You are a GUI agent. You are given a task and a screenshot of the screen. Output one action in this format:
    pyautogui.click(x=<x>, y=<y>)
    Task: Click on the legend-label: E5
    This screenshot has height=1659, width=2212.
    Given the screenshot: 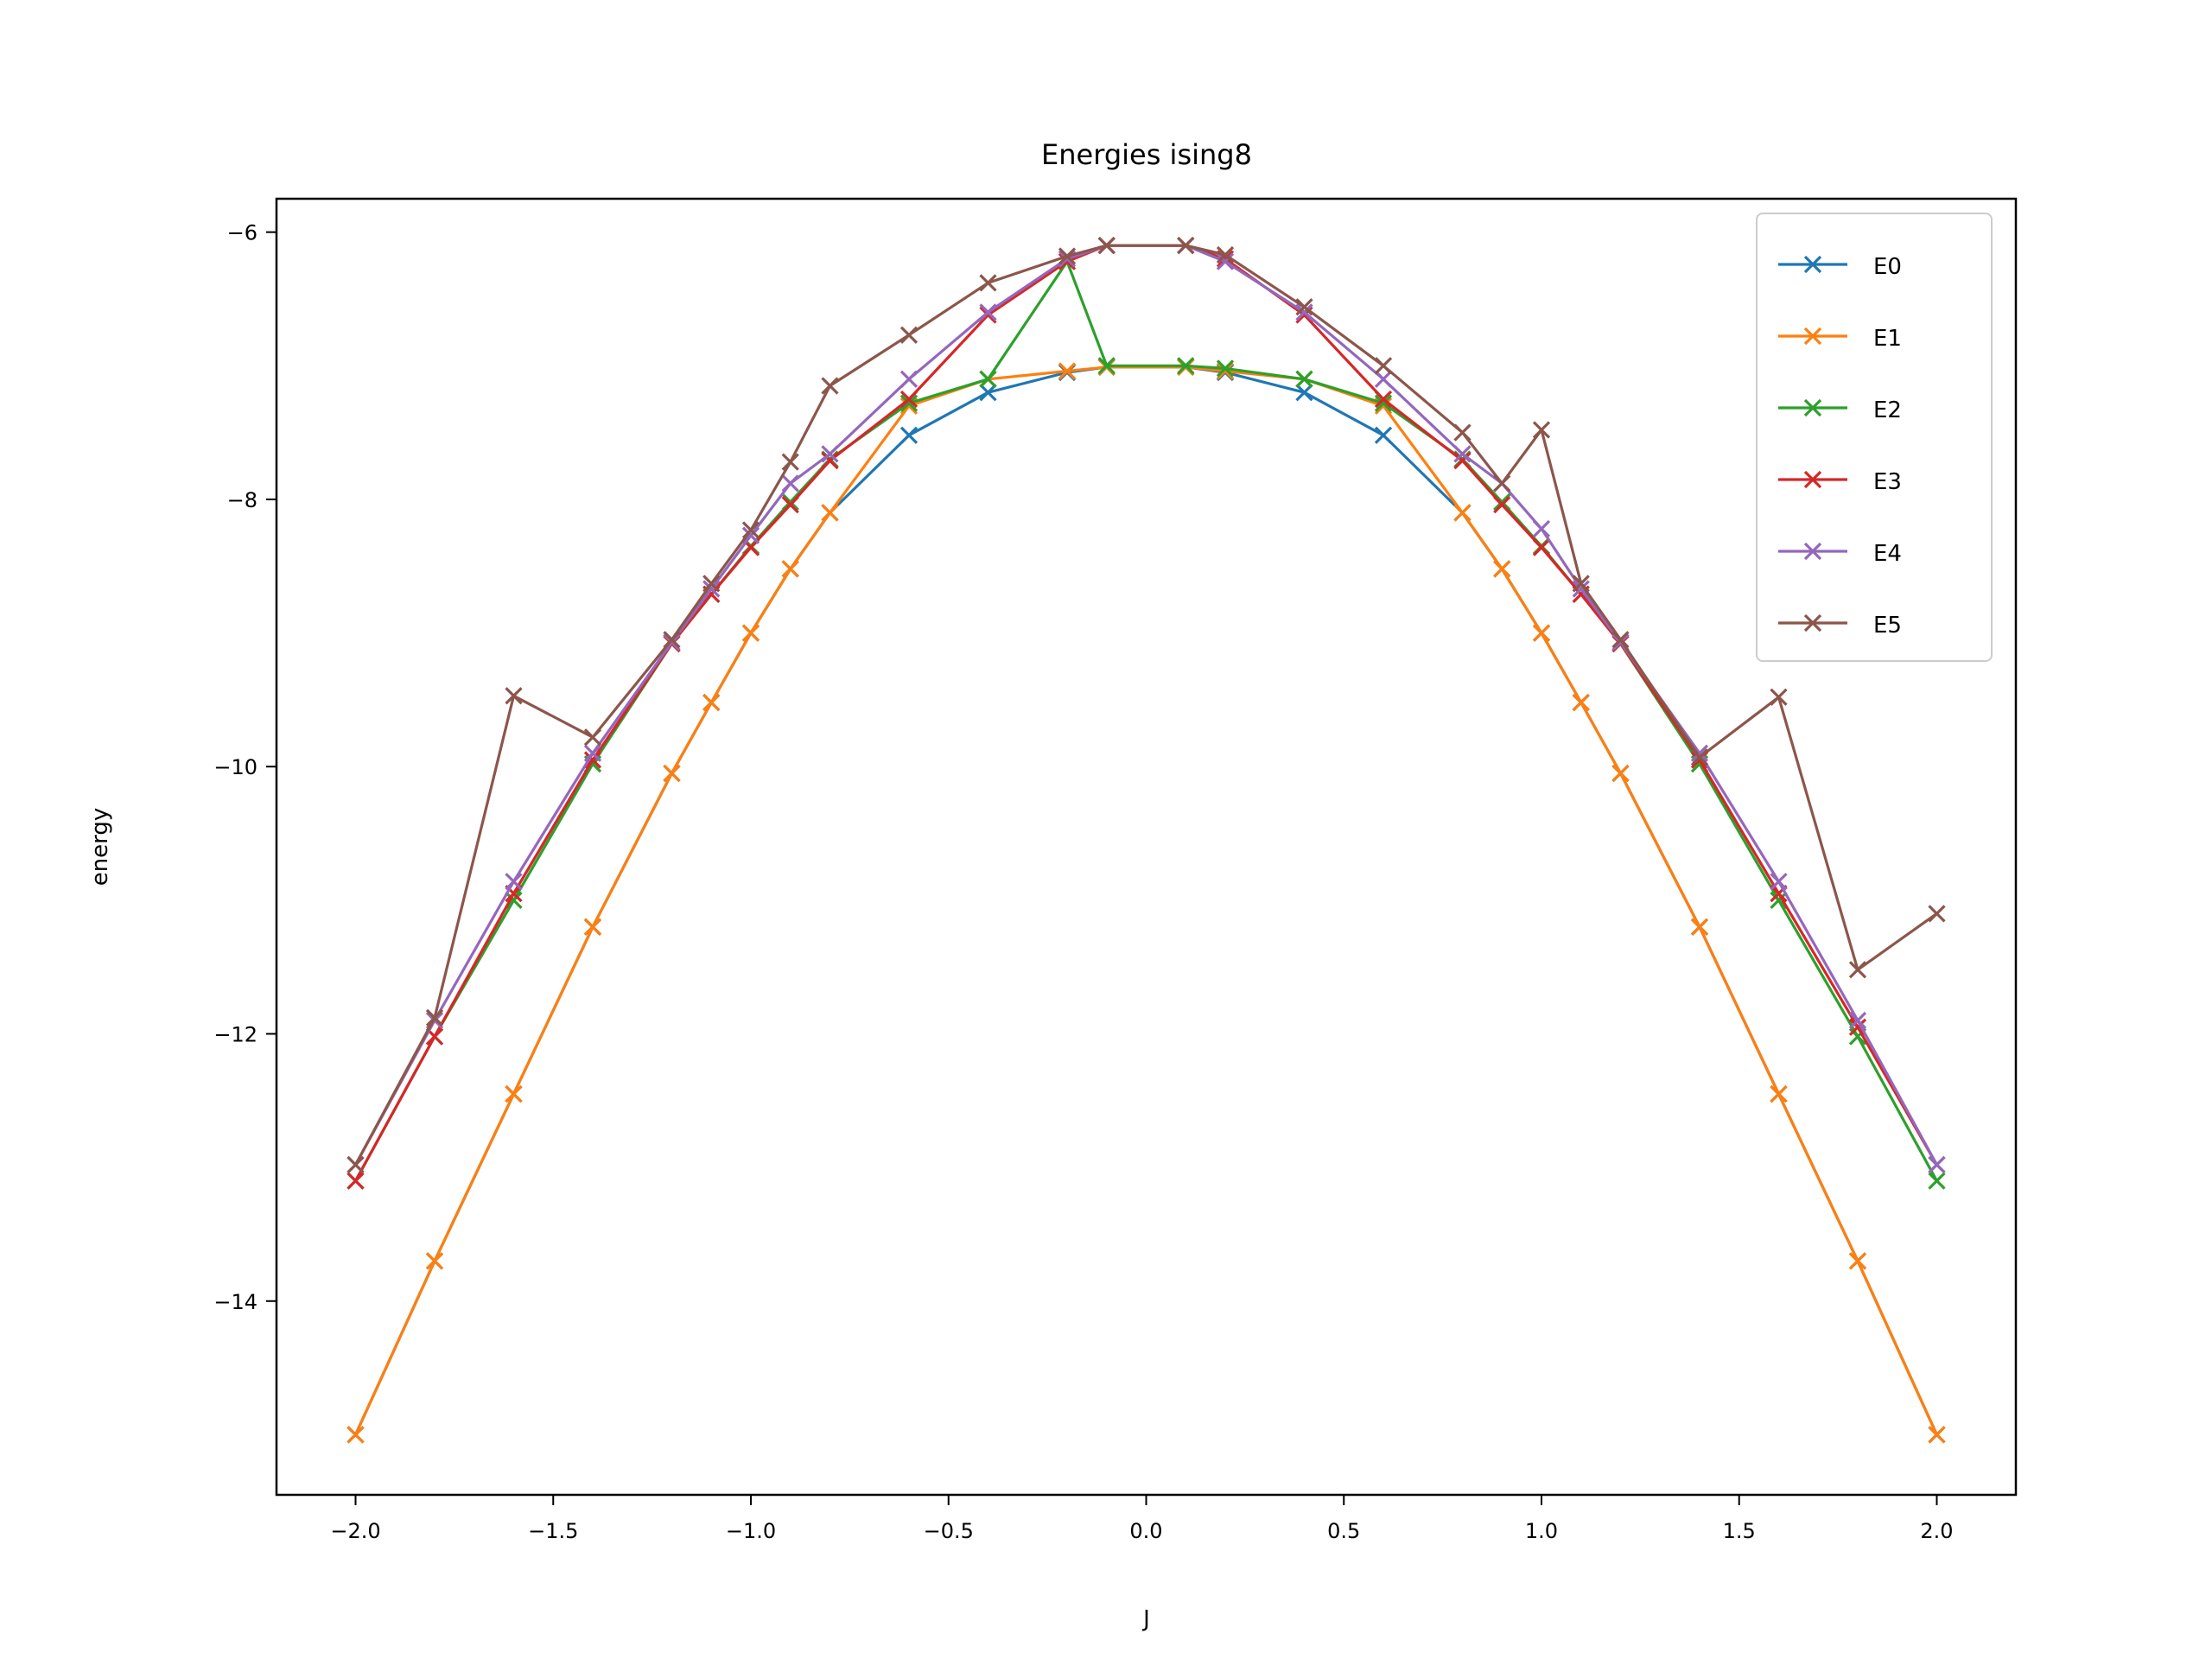 What is the action you would take?
    pyautogui.click(x=1887, y=626)
    